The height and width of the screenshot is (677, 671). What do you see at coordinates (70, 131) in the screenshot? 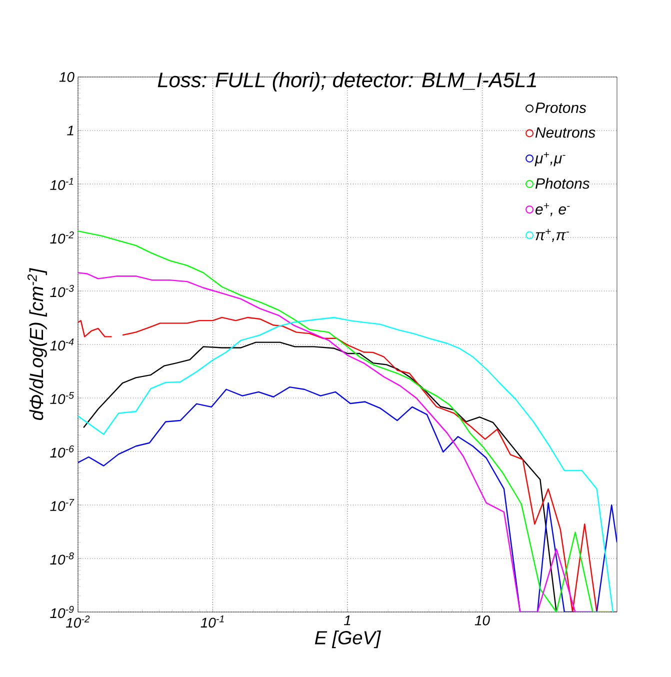
I see `y-tick-label: 1` at bounding box center [70, 131].